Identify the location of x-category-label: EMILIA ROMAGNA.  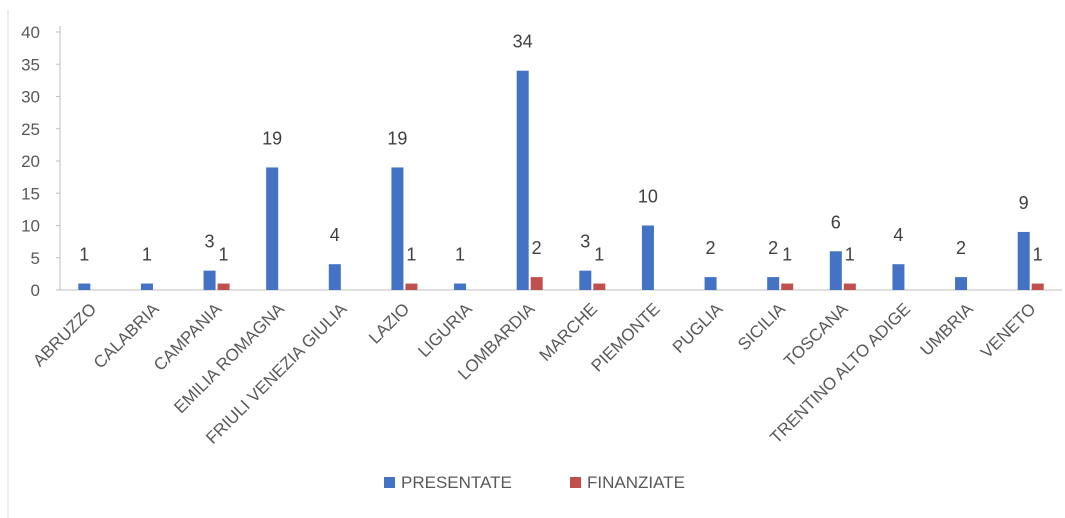
(229, 358).